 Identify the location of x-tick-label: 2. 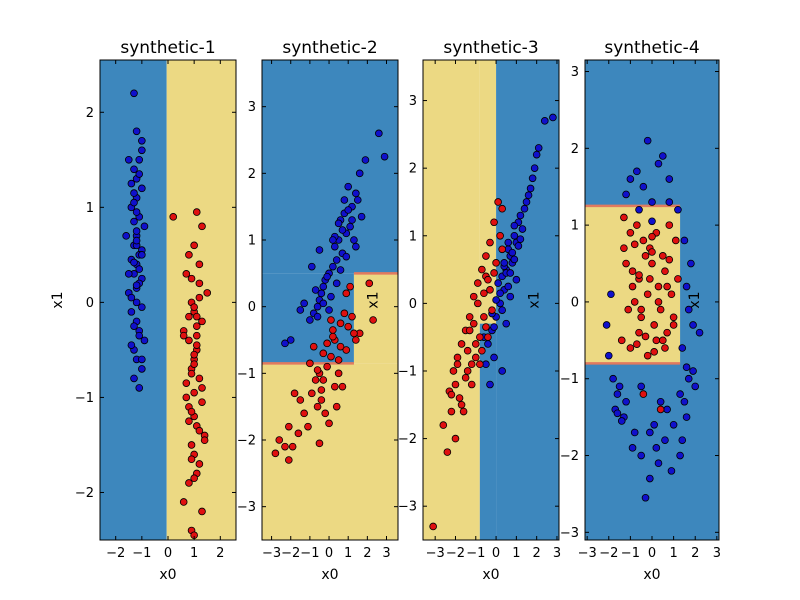
(537, 553).